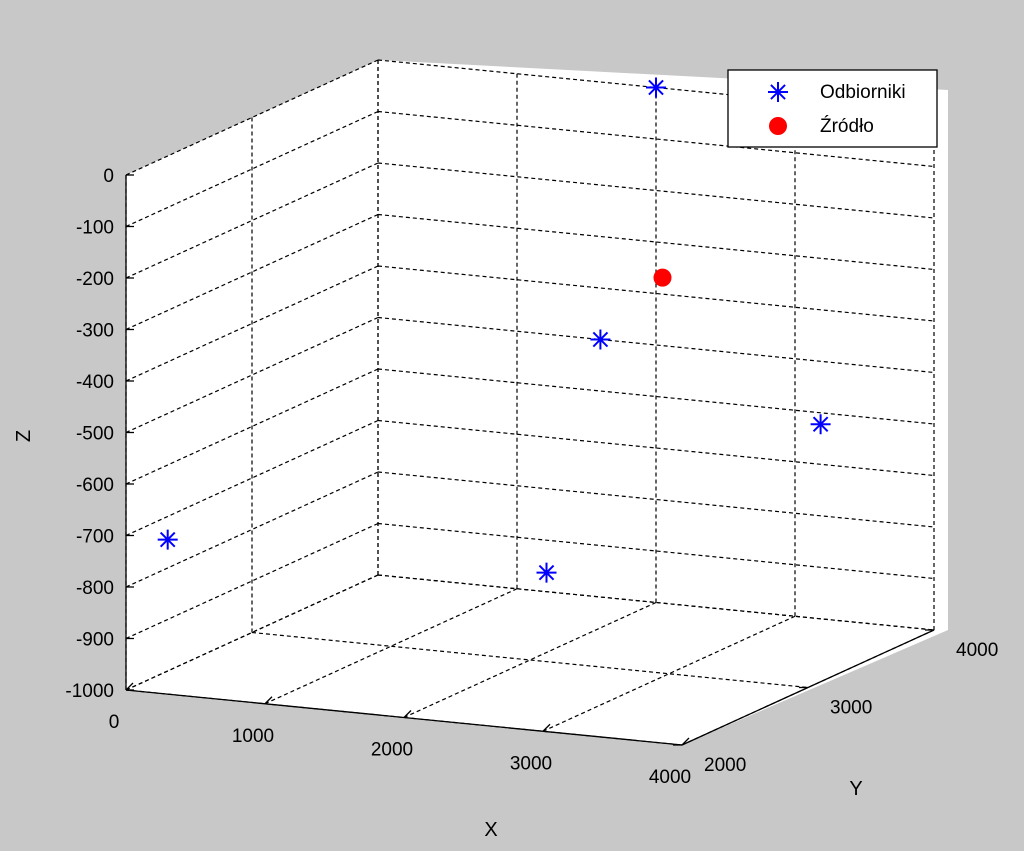  I want to click on x-axis-label: X, so click(490, 830).